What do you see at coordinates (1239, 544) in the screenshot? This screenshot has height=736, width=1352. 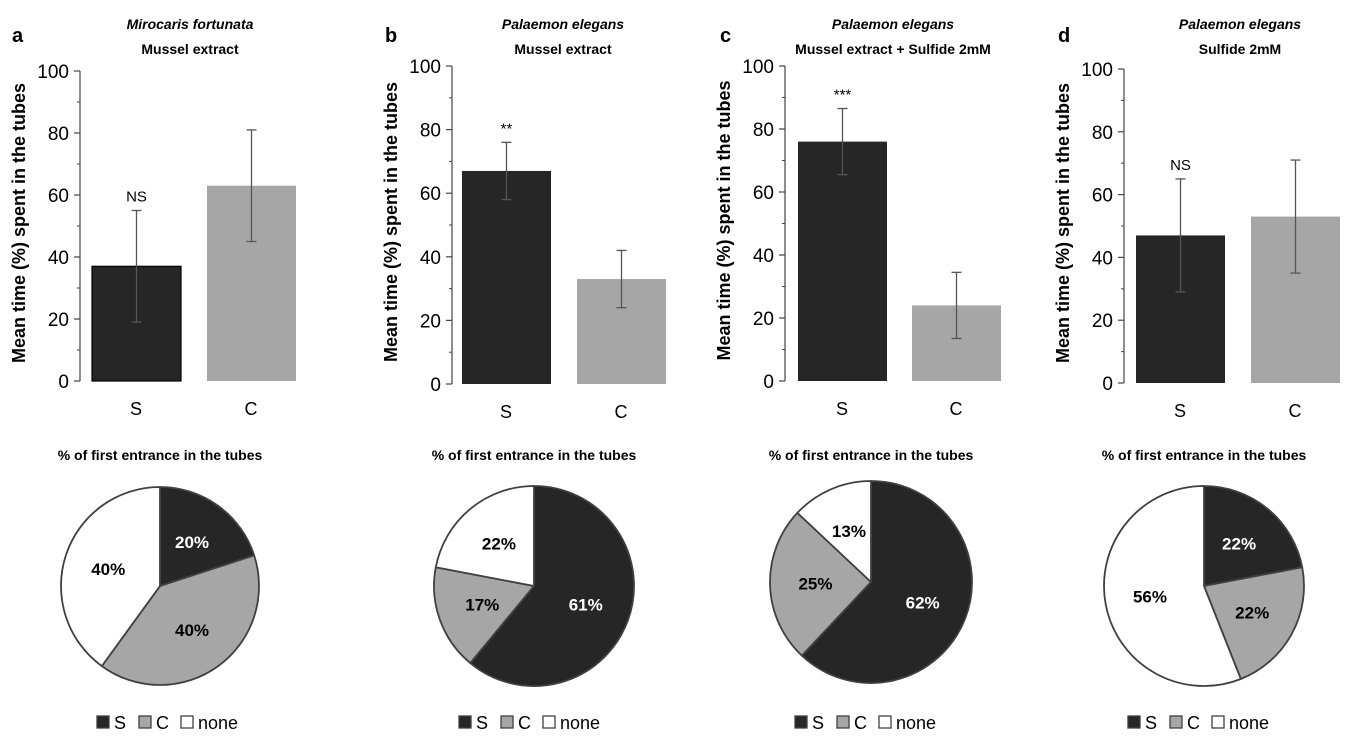 I see `pie-label-S: 22%` at bounding box center [1239, 544].